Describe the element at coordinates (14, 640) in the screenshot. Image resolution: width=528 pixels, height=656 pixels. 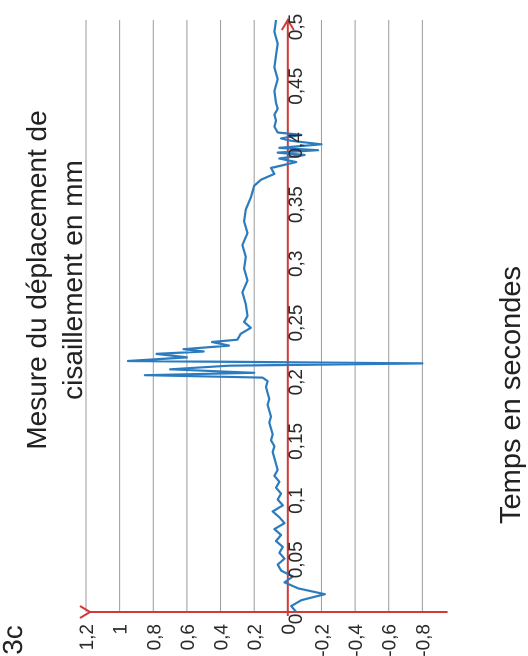
I see `corner-text: 3c` at that location.